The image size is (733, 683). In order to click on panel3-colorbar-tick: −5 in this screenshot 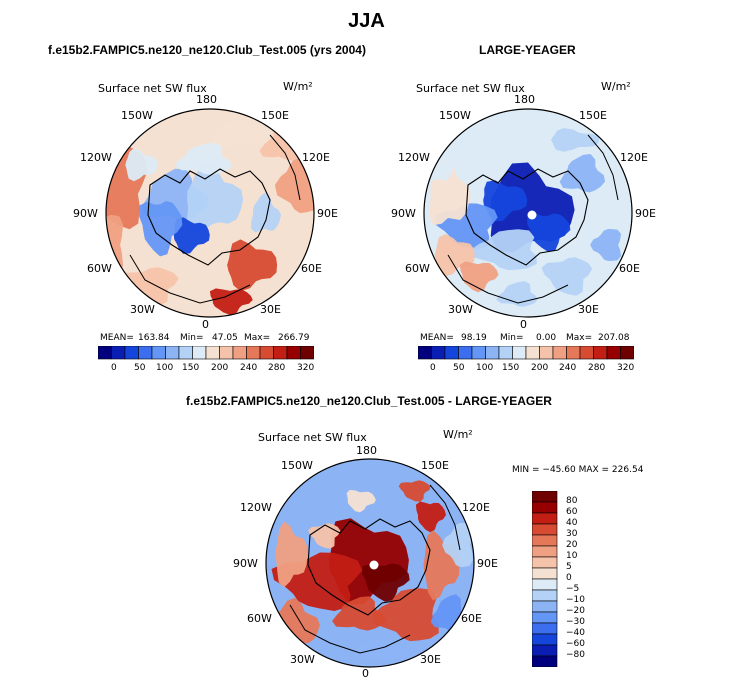, I will do `click(573, 589)`.